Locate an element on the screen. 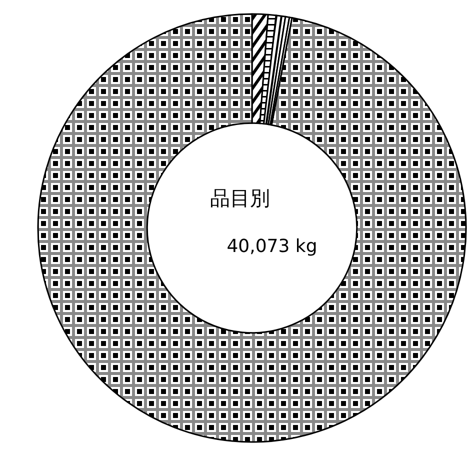 The width and height of the screenshot is (467, 455). text: 品目別 is located at coordinates (240, 198).